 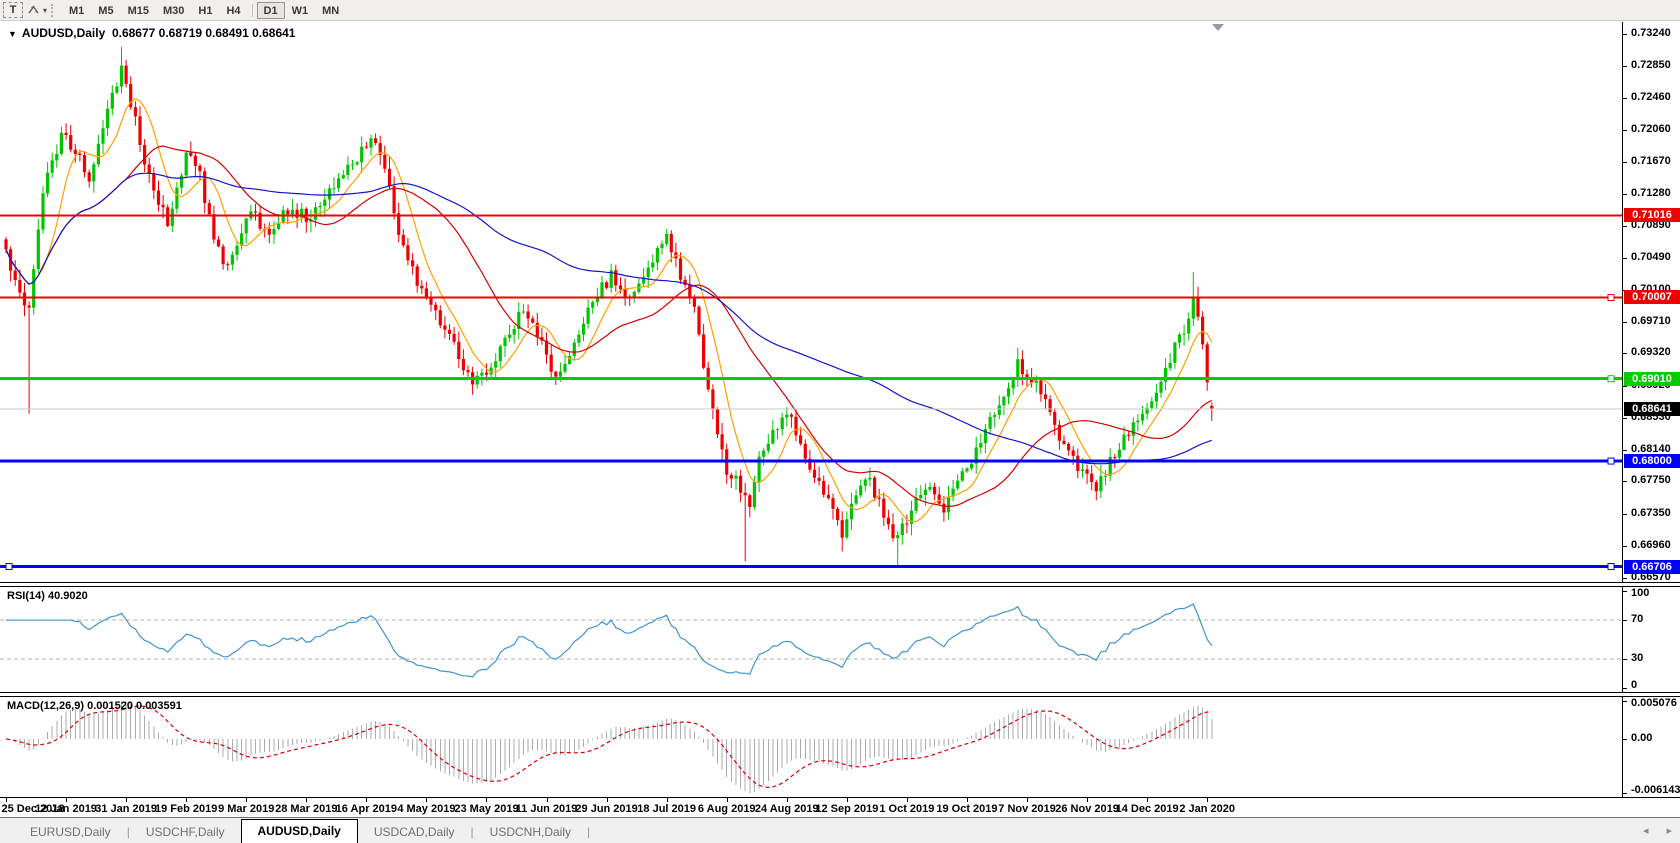 I want to click on macd-histogram, so click(x=611, y=747).